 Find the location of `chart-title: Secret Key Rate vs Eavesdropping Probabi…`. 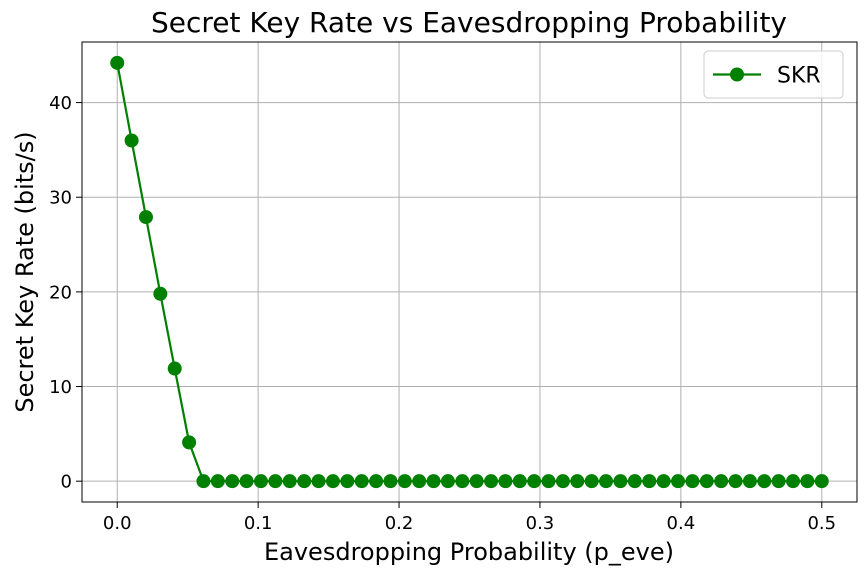

chart-title: Secret Key Rate vs Eavesdropping Probabi… is located at coordinates (469, 22).